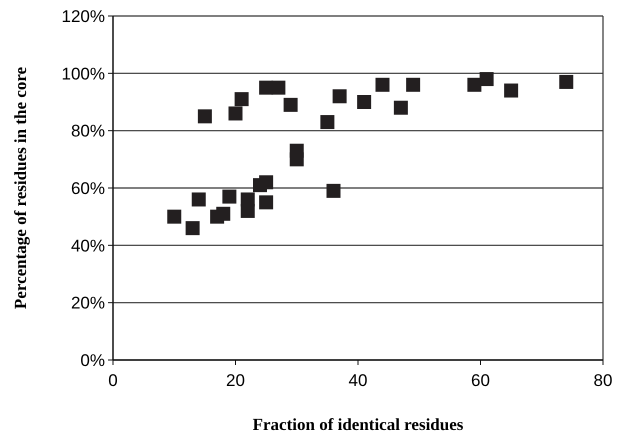 The height and width of the screenshot is (444, 621). What do you see at coordinates (235, 380) in the screenshot?
I see `x-tick-label: 20` at bounding box center [235, 380].